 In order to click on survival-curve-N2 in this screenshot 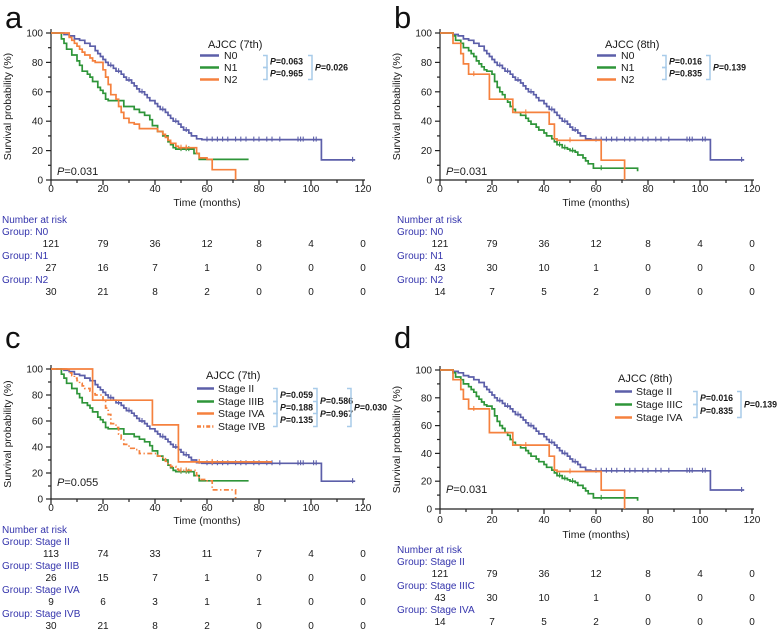, I will do `click(533, 106)`.